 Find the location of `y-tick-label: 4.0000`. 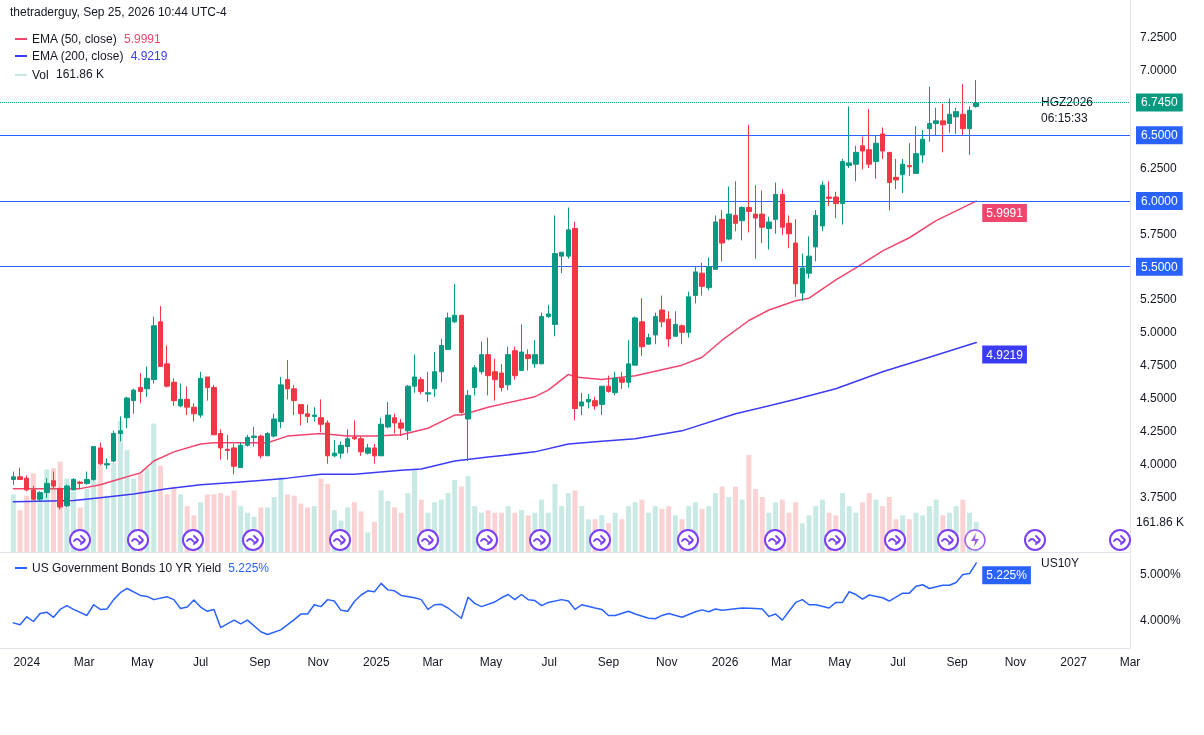

y-tick-label: 4.0000 is located at coordinates (1159, 463).